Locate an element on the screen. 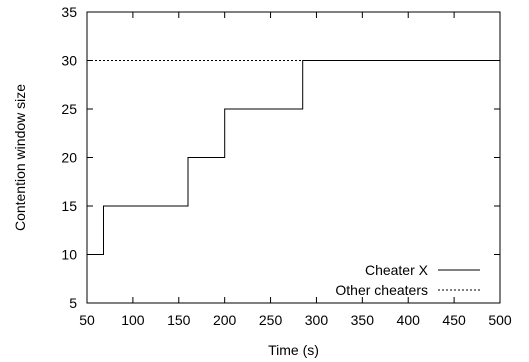 Image resolution: width=529 pixels, height=362 pixels. y-axis-label: Contention window size is located at coordinates (20, 157).